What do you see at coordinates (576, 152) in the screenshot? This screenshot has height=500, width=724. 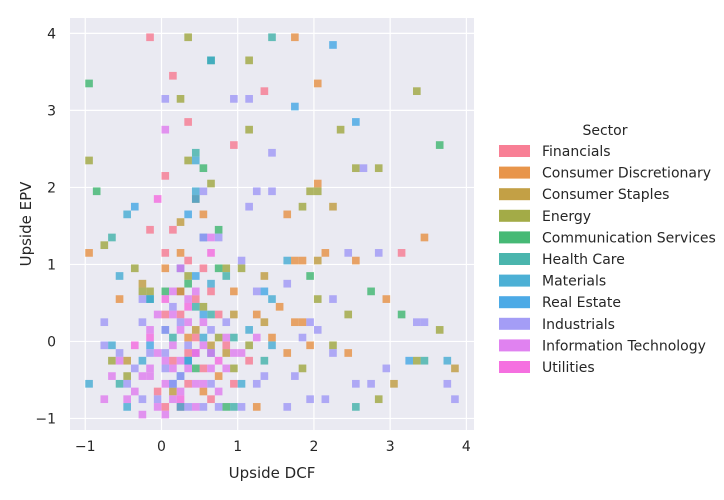 I see `legend-label-financials: Financials` at bounding box center [576, 152].